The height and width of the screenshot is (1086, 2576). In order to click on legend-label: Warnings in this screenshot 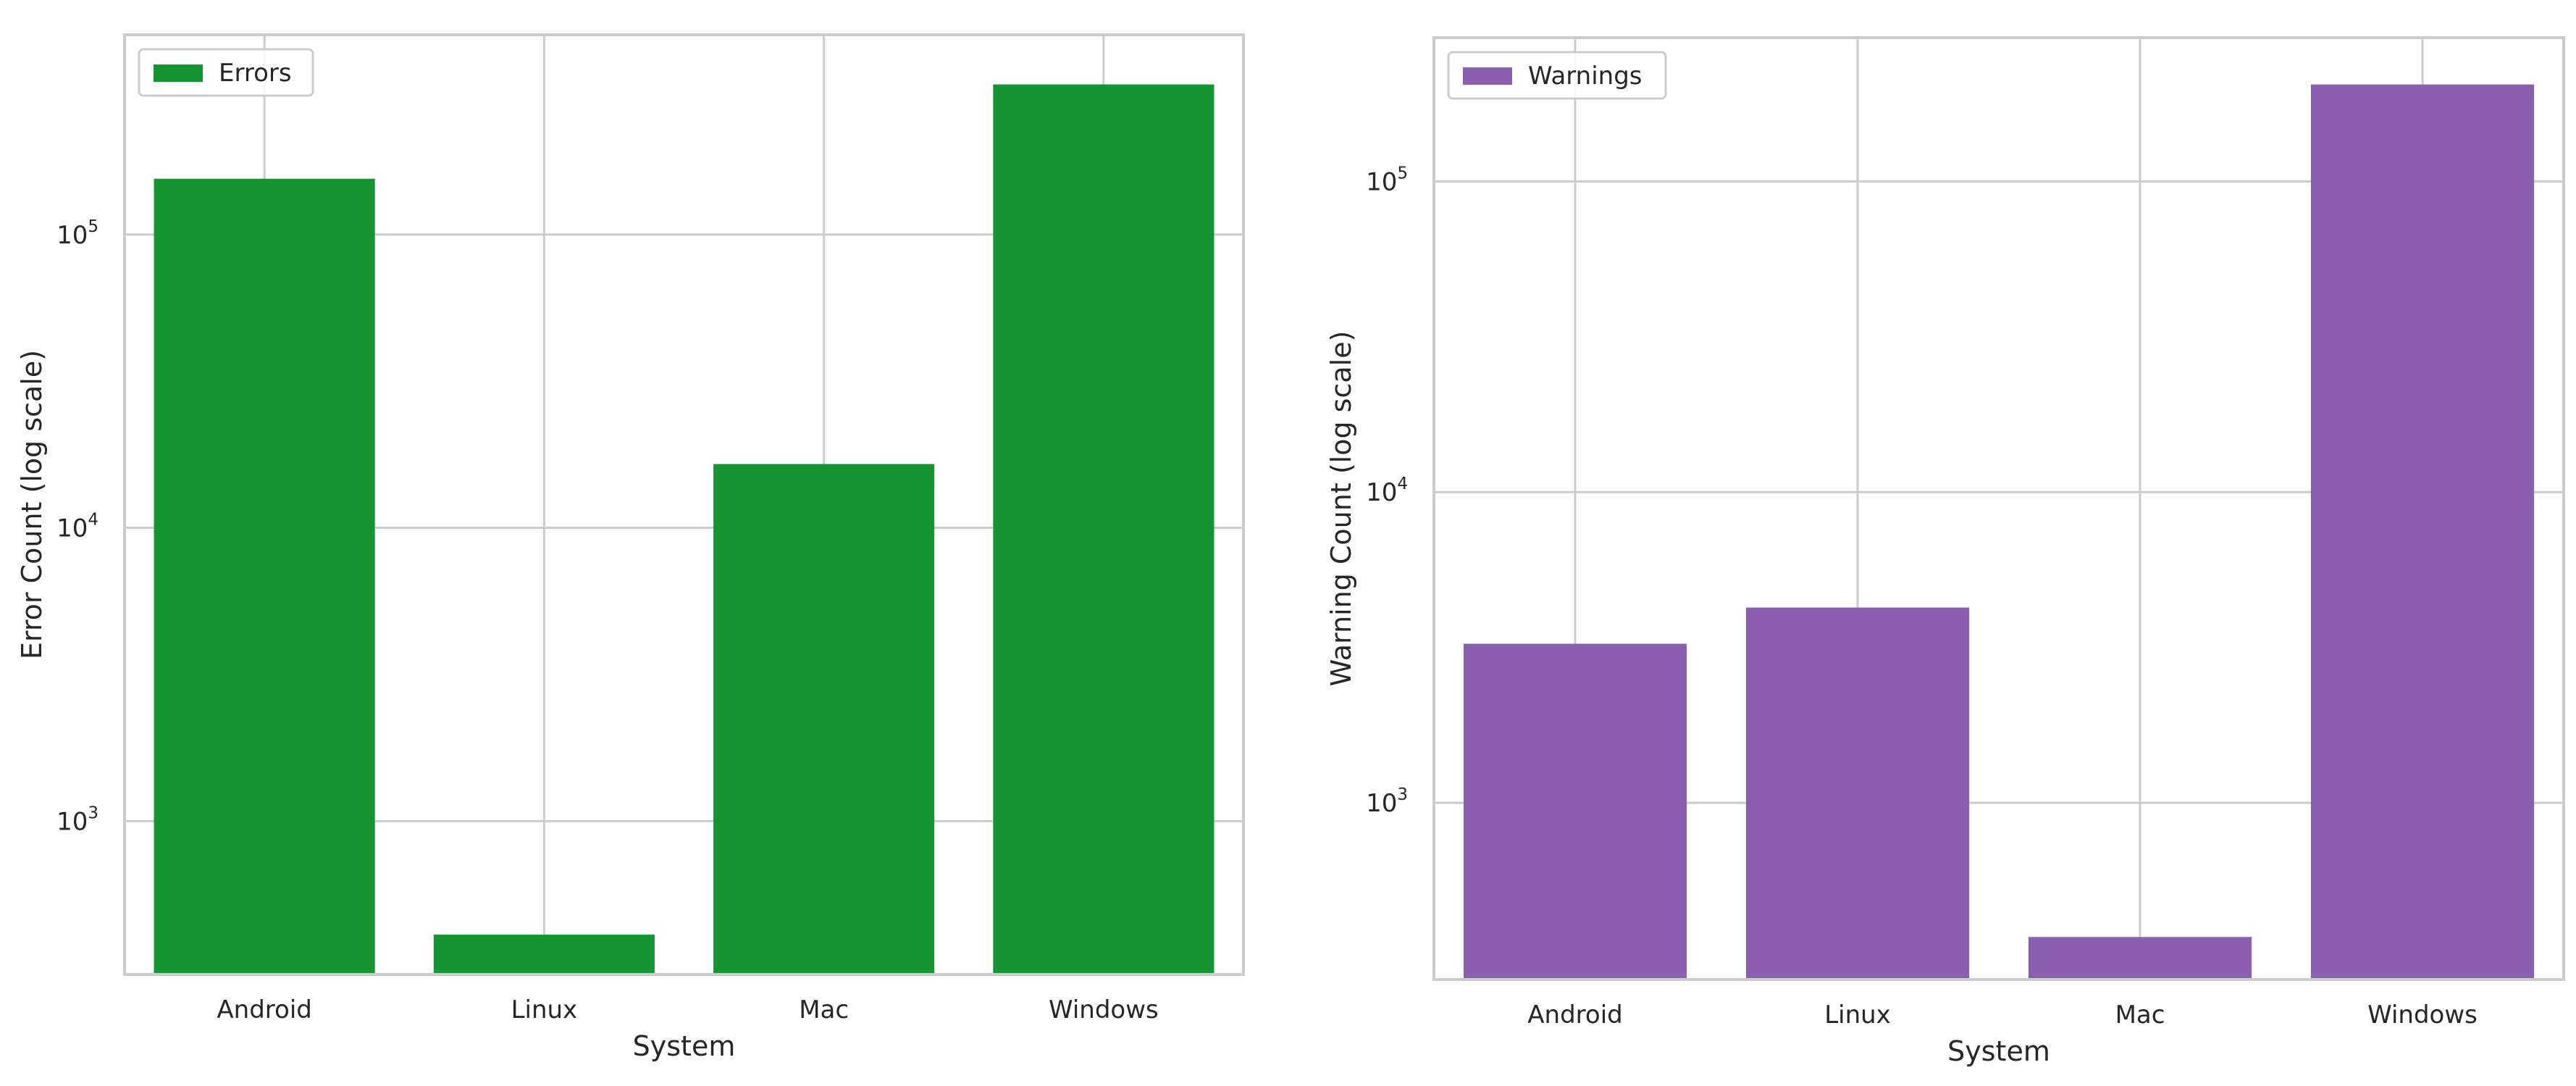, I will do `click(1585, 76)`.